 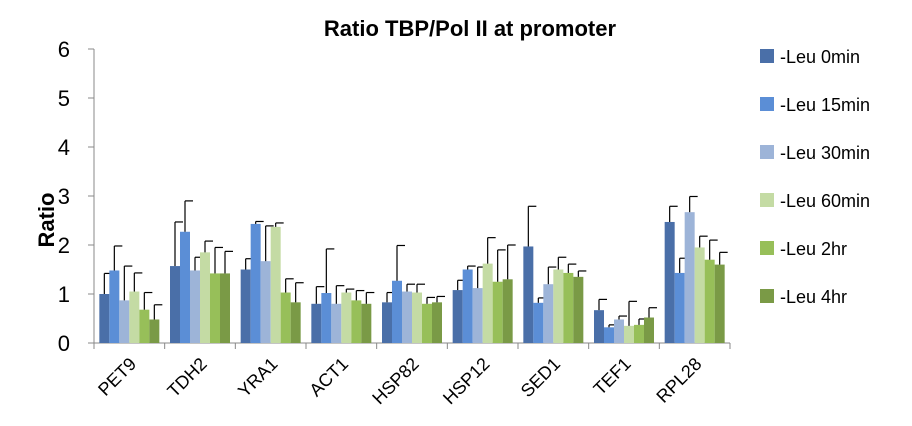 What do you see at coordinates (820, 57) in the screenshot?
I see `legend-label: -Leu 0min` at bounding box center [820, 57].